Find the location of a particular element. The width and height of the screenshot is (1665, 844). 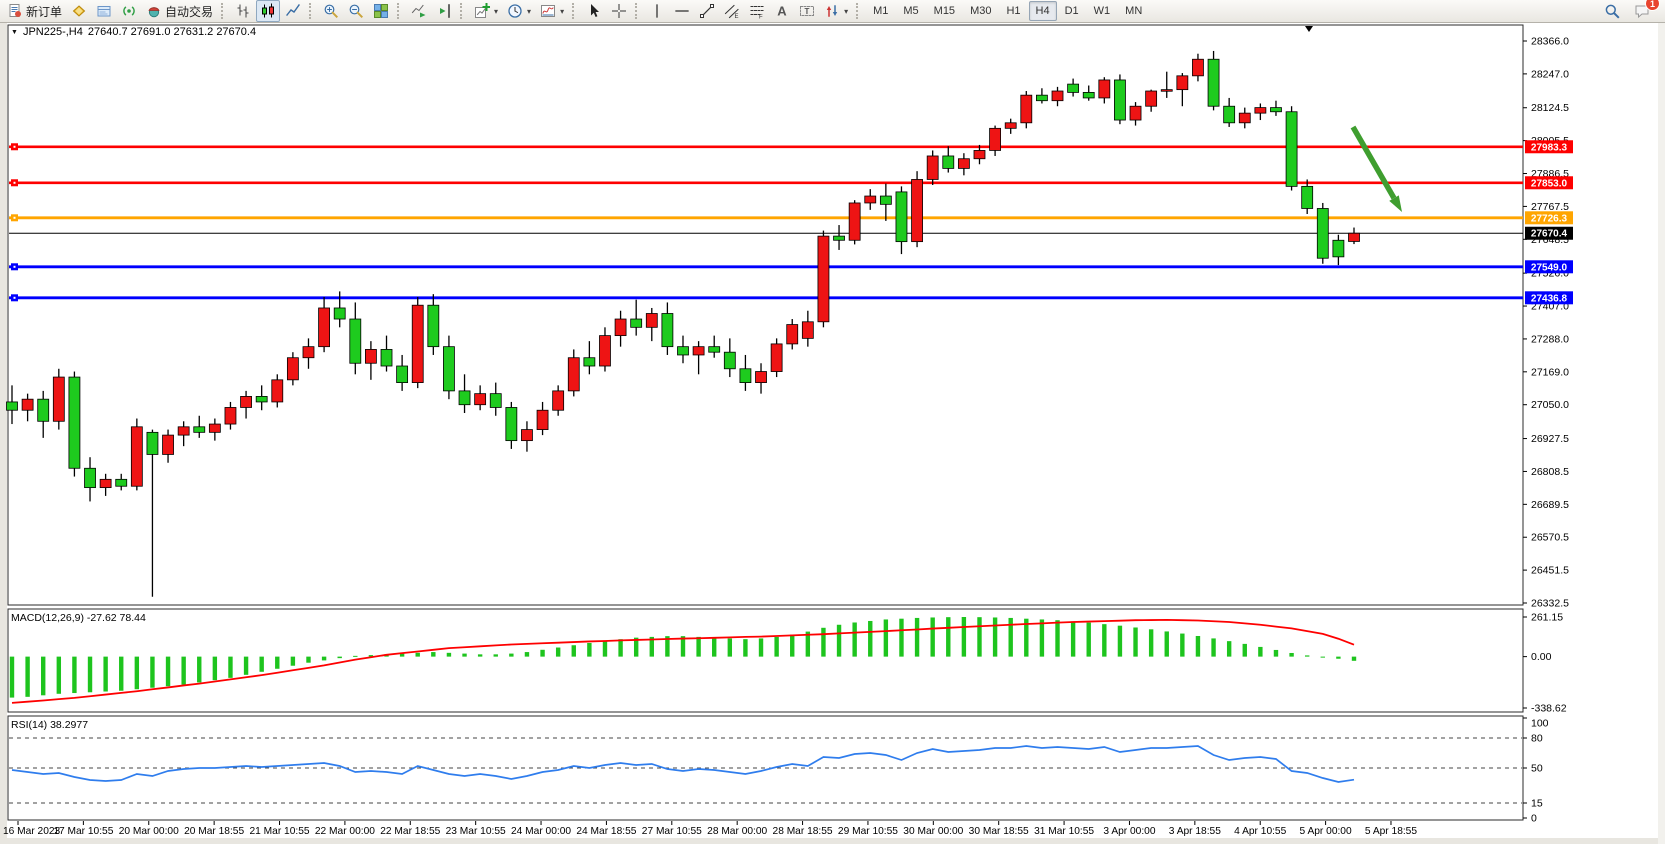

line-chart-button is located at coordinates (293, 11).